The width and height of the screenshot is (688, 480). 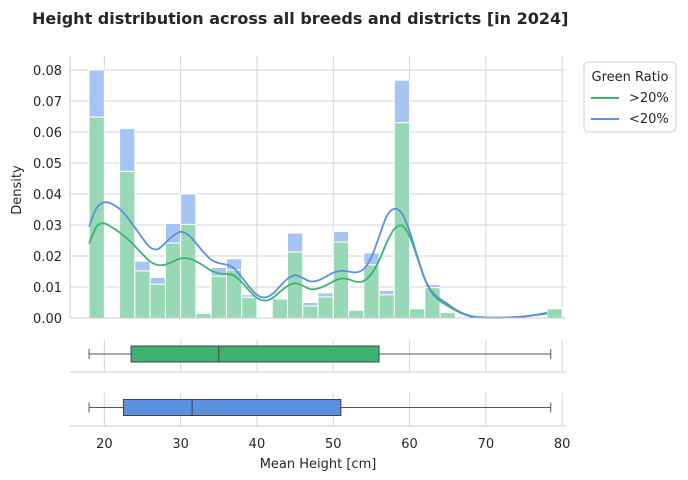 I want to click on x-tick-label: 20, so click(x=104, y=444).